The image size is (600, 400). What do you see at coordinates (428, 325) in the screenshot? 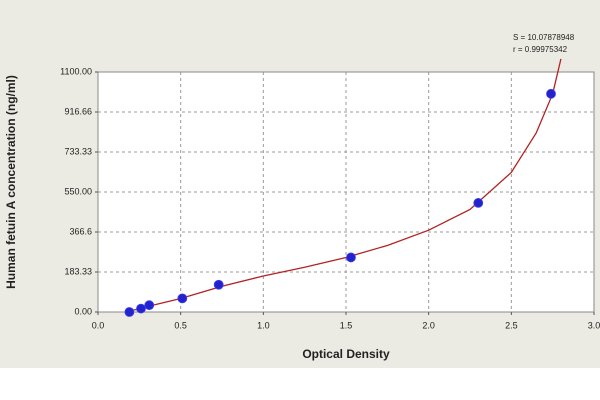
I see `x-tick-label: 2.0` at bounding box center [428, 325].